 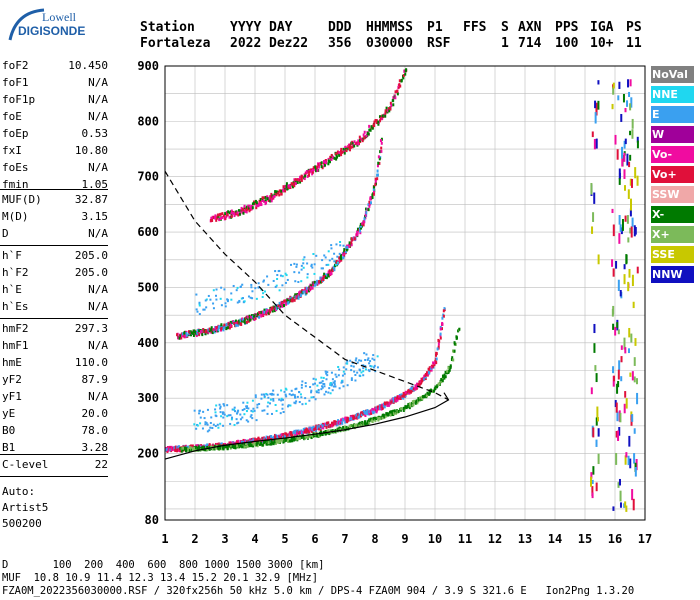 What do you see at coordinates (19, 99) in the screenshot?
I see `parameter-name: foF1p` at bounding box center [19, 99].